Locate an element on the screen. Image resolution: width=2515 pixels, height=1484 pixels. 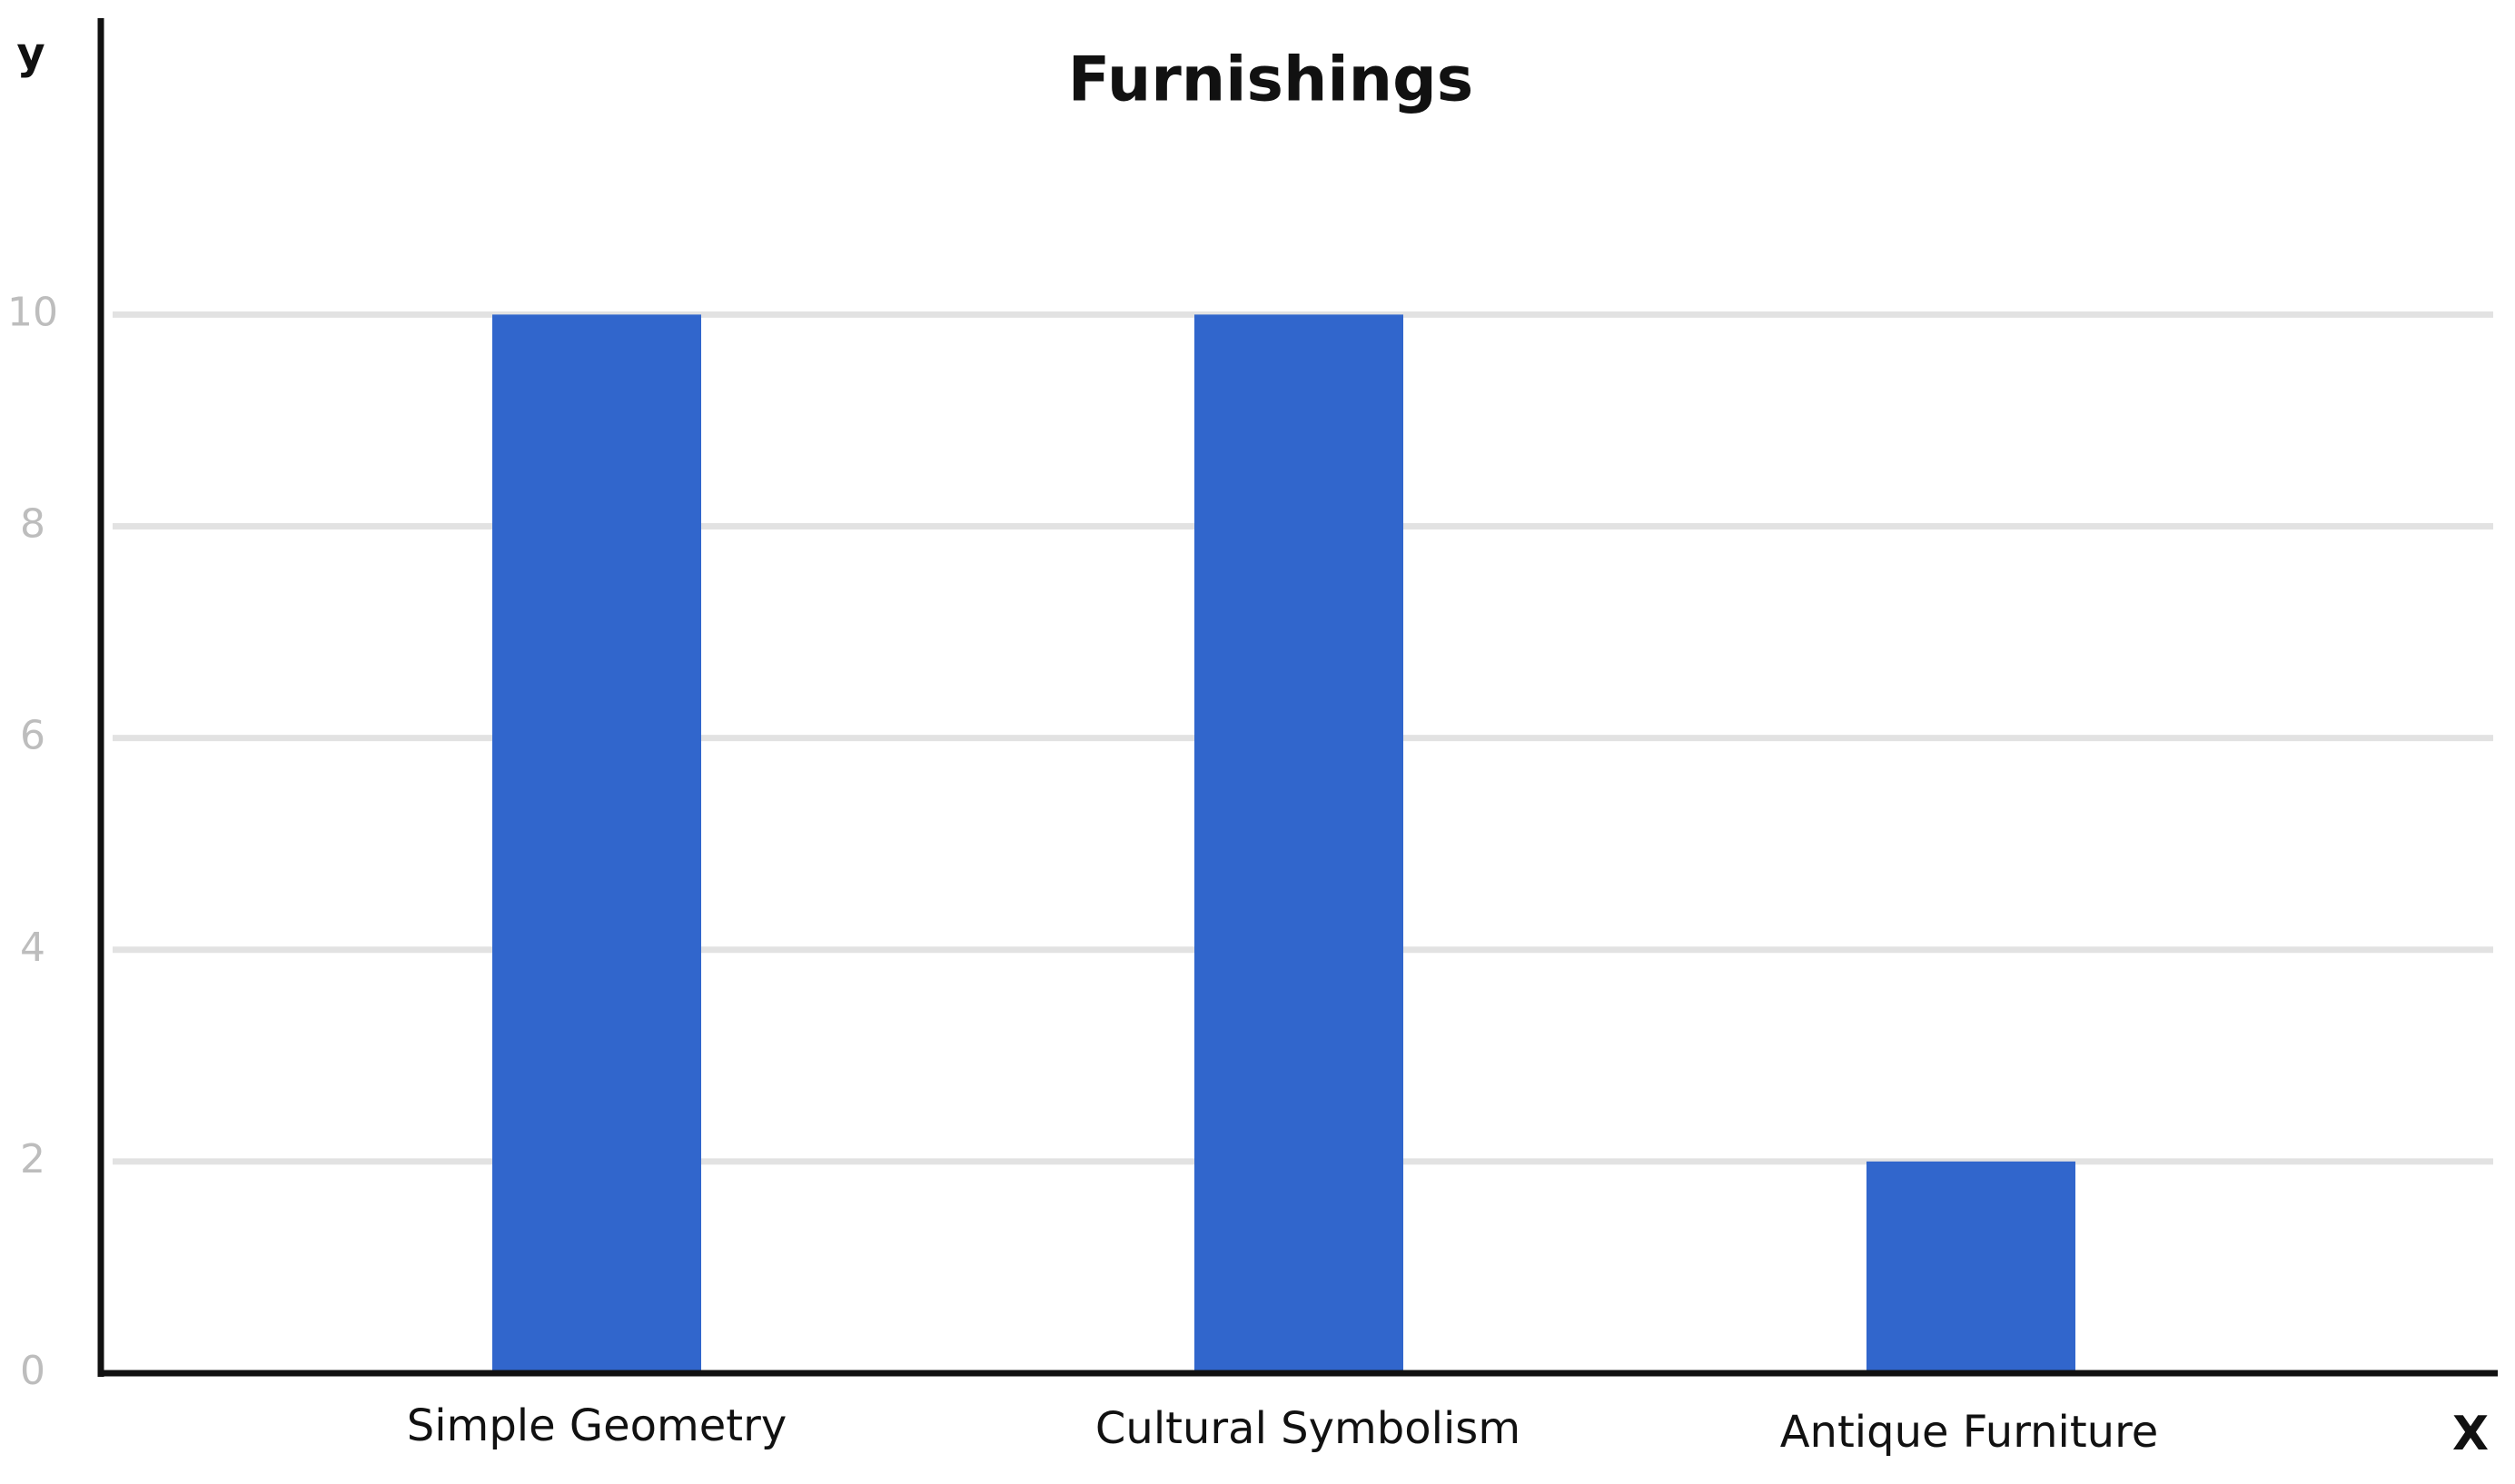
x-tick-label: Cultural Symbolism is located at coordinates (1307, 1428).